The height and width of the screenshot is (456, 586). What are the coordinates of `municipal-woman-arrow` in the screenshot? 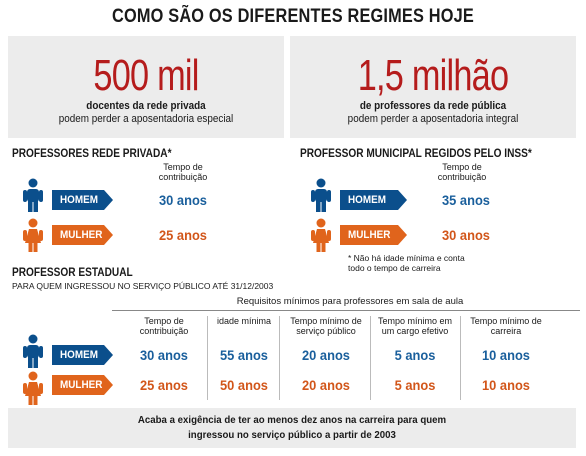 It's located at (402, 235).